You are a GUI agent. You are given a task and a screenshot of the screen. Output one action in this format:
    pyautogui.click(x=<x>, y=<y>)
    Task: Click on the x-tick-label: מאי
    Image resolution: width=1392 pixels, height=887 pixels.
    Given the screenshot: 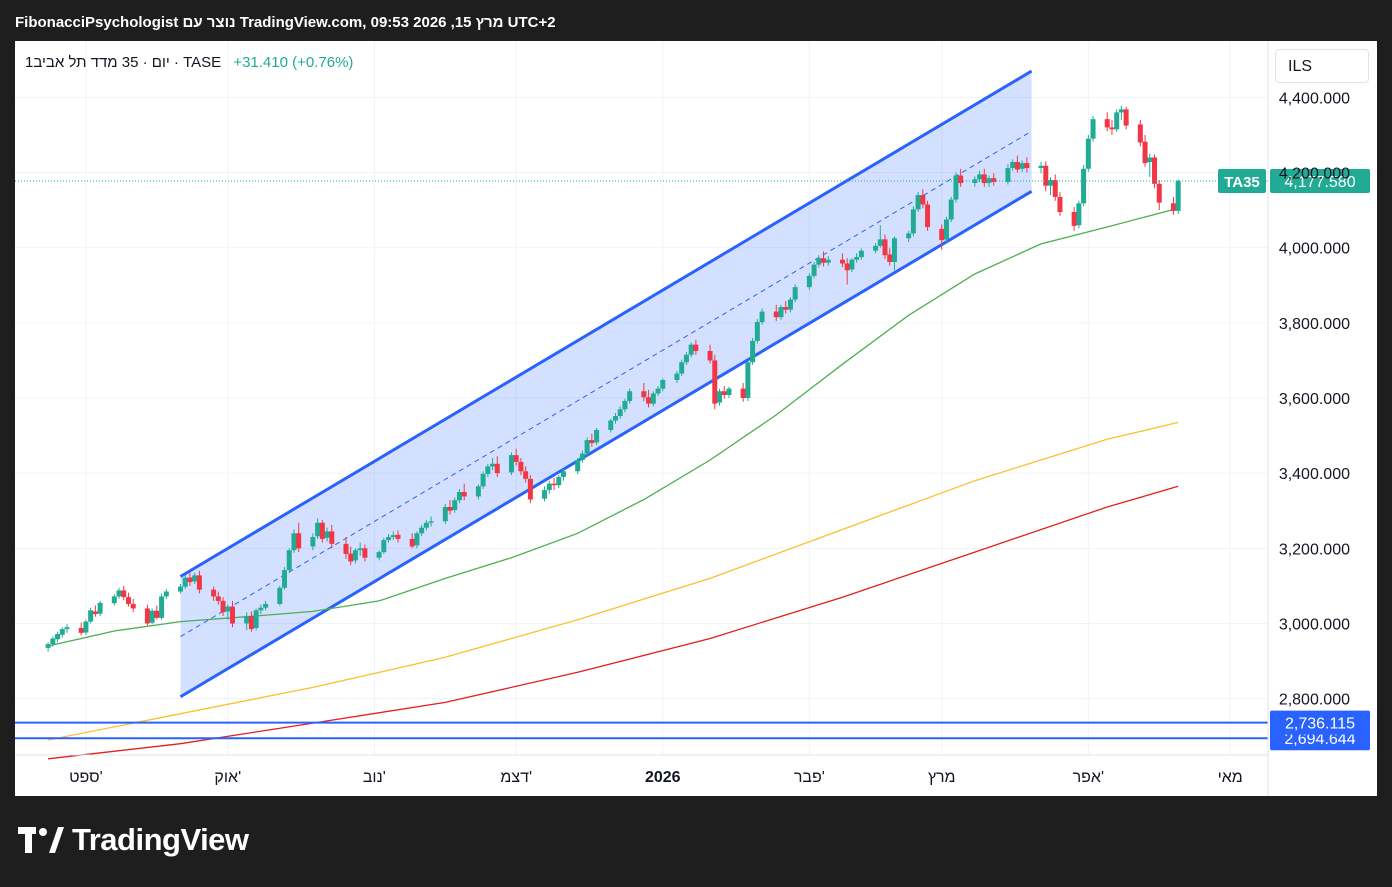 What is the action you would take?
    pyautogui.click(x=1230, y=777)
    